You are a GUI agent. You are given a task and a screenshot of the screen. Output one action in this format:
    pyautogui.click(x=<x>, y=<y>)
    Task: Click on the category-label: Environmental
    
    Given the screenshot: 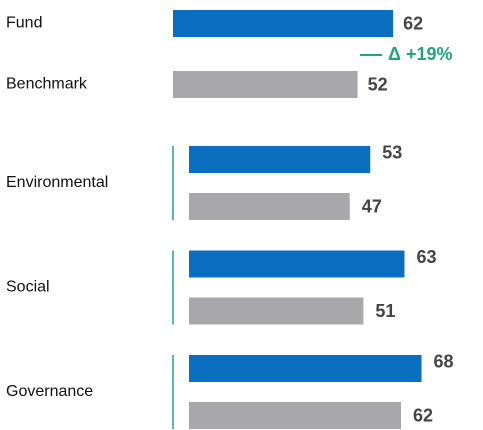 What is the action you would take?
    pyautogui.click(x=57, y=182)
    